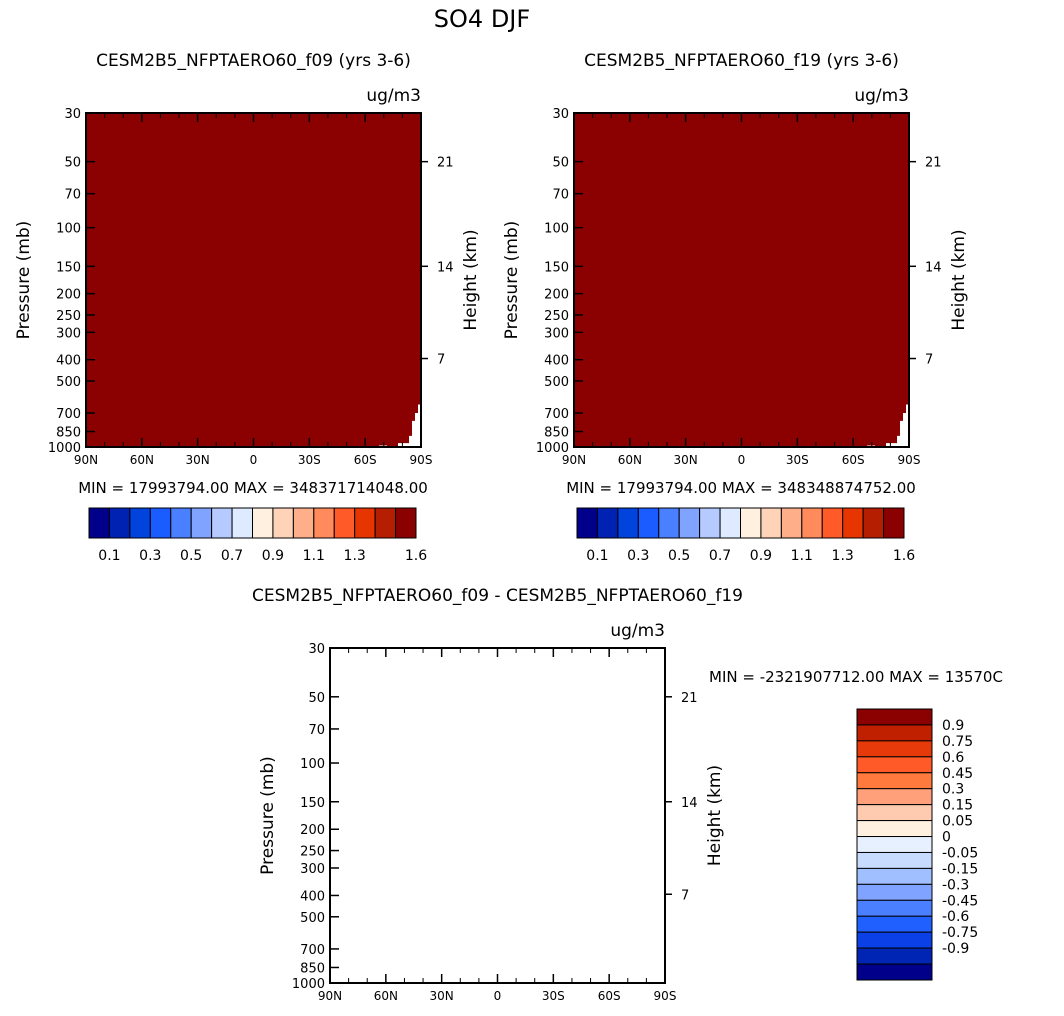  Describe the element at coordinates (355, 556) in the screenshot. I see `colorbar-label: 1.3` at that location.